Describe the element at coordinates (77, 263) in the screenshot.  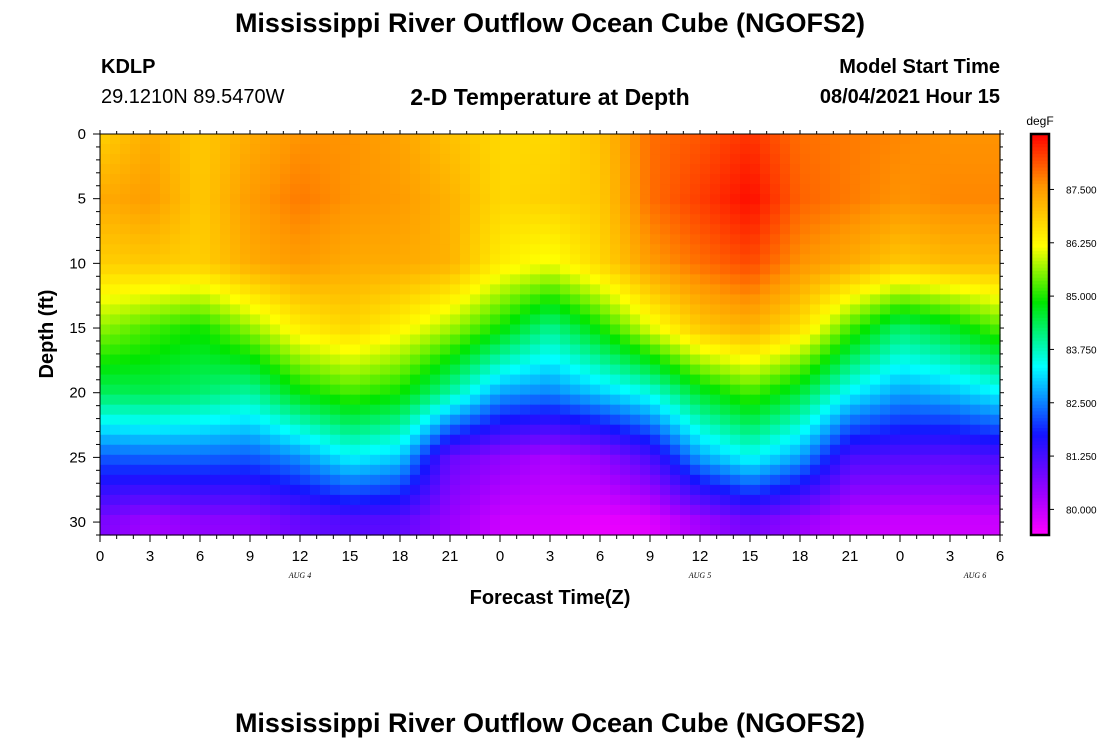
I see `y-tick-label: 10` at that location.